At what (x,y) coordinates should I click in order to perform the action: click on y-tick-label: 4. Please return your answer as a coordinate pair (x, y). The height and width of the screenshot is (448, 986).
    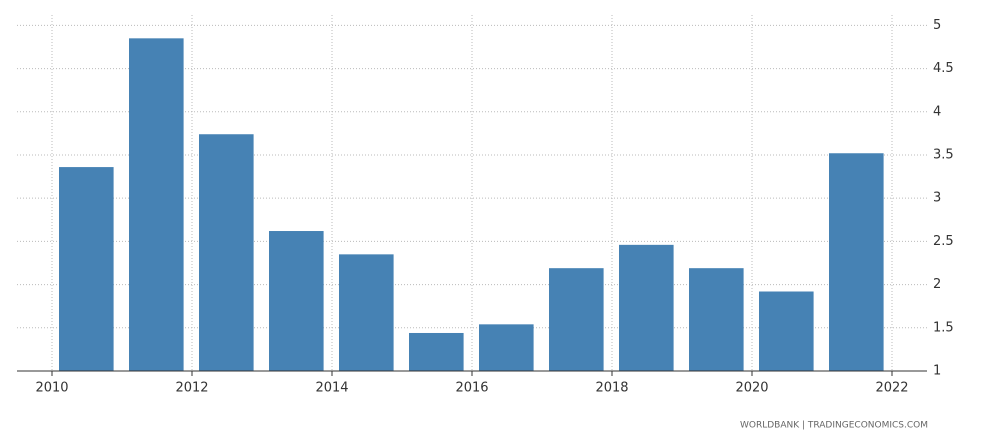
    Looking at the image, I should click on (937, 111).